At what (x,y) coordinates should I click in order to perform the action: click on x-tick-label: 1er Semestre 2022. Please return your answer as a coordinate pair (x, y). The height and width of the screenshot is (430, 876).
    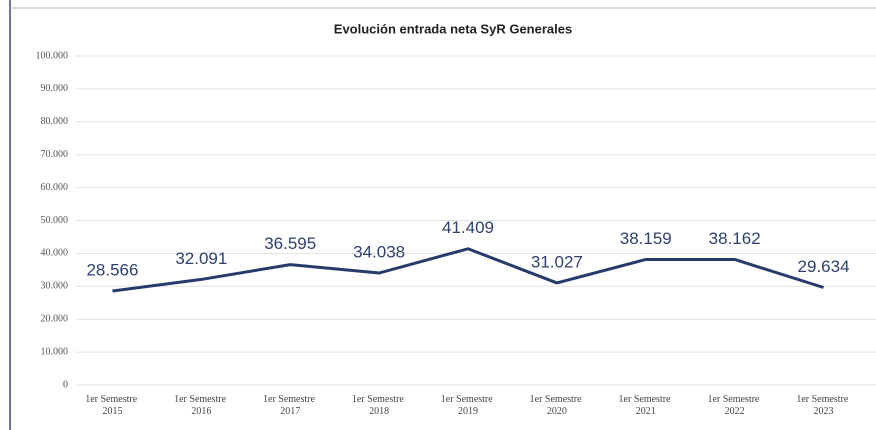
    Looking at the image, I should click on (734, 405).